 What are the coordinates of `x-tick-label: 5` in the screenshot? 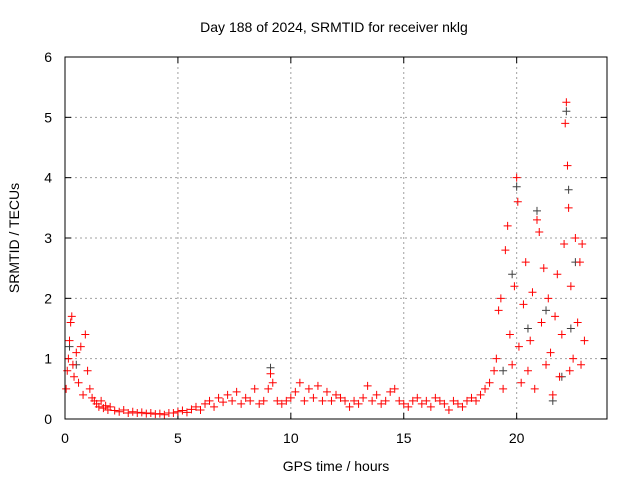 It's located at (178, 438).